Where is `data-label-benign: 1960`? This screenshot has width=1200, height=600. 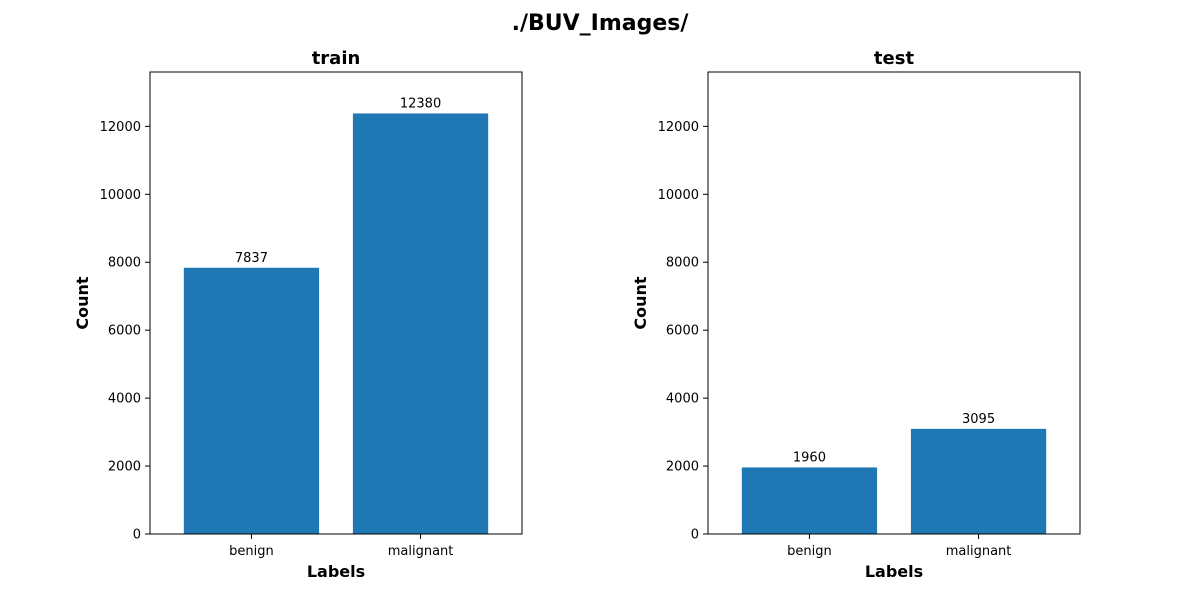 data-label-benign: 1960 is located at coordinates (809, 457).